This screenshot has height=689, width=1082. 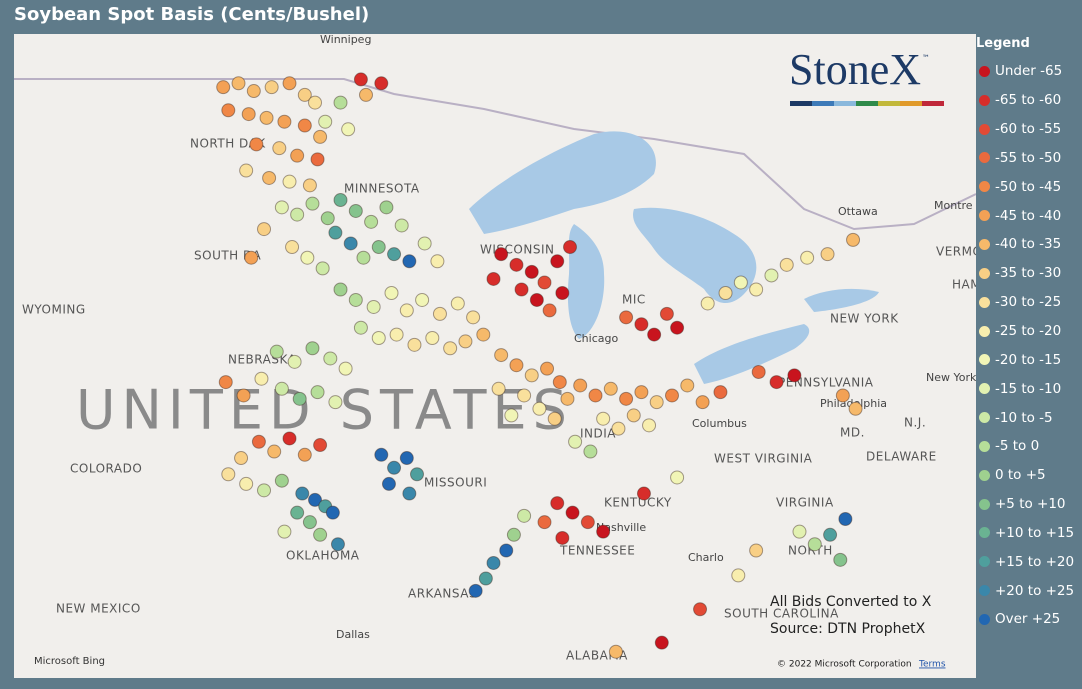 What do you see at coordinates (855, 69) in the screenshot?
I see `logo-text: StoneX` at bounding box center [855, 69].